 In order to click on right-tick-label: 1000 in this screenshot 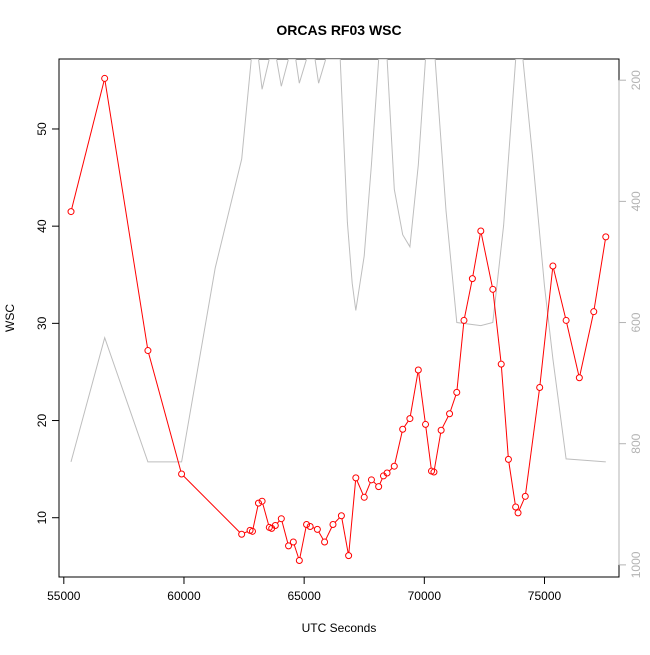, I will do `click(636, 564)`.